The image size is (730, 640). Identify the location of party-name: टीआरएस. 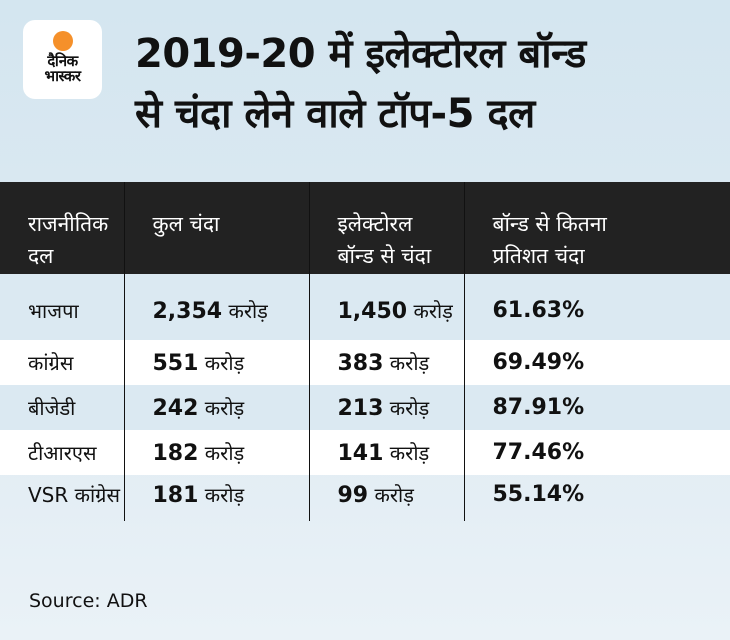
(62, 452).